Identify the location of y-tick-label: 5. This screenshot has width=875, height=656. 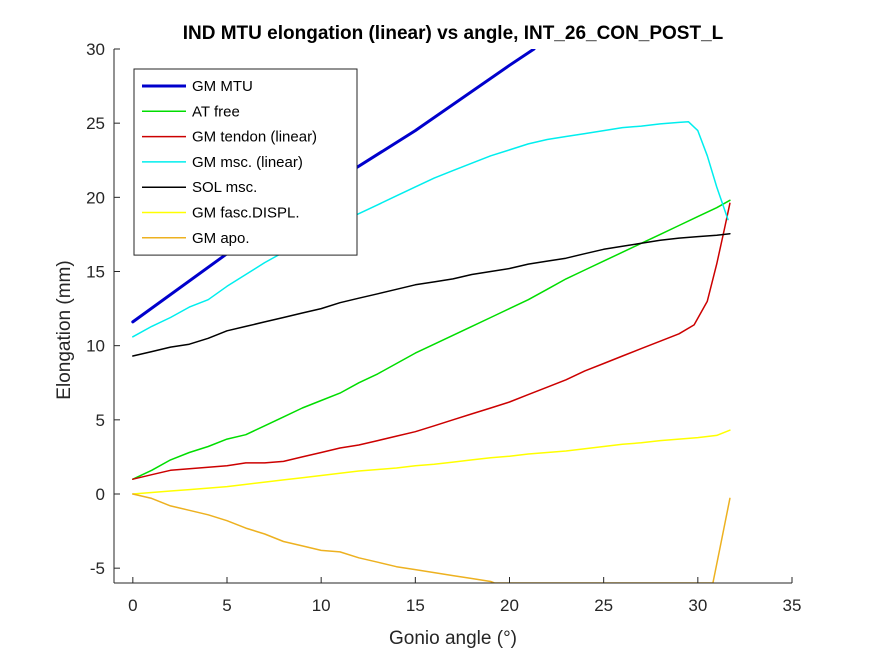
(100, 420).